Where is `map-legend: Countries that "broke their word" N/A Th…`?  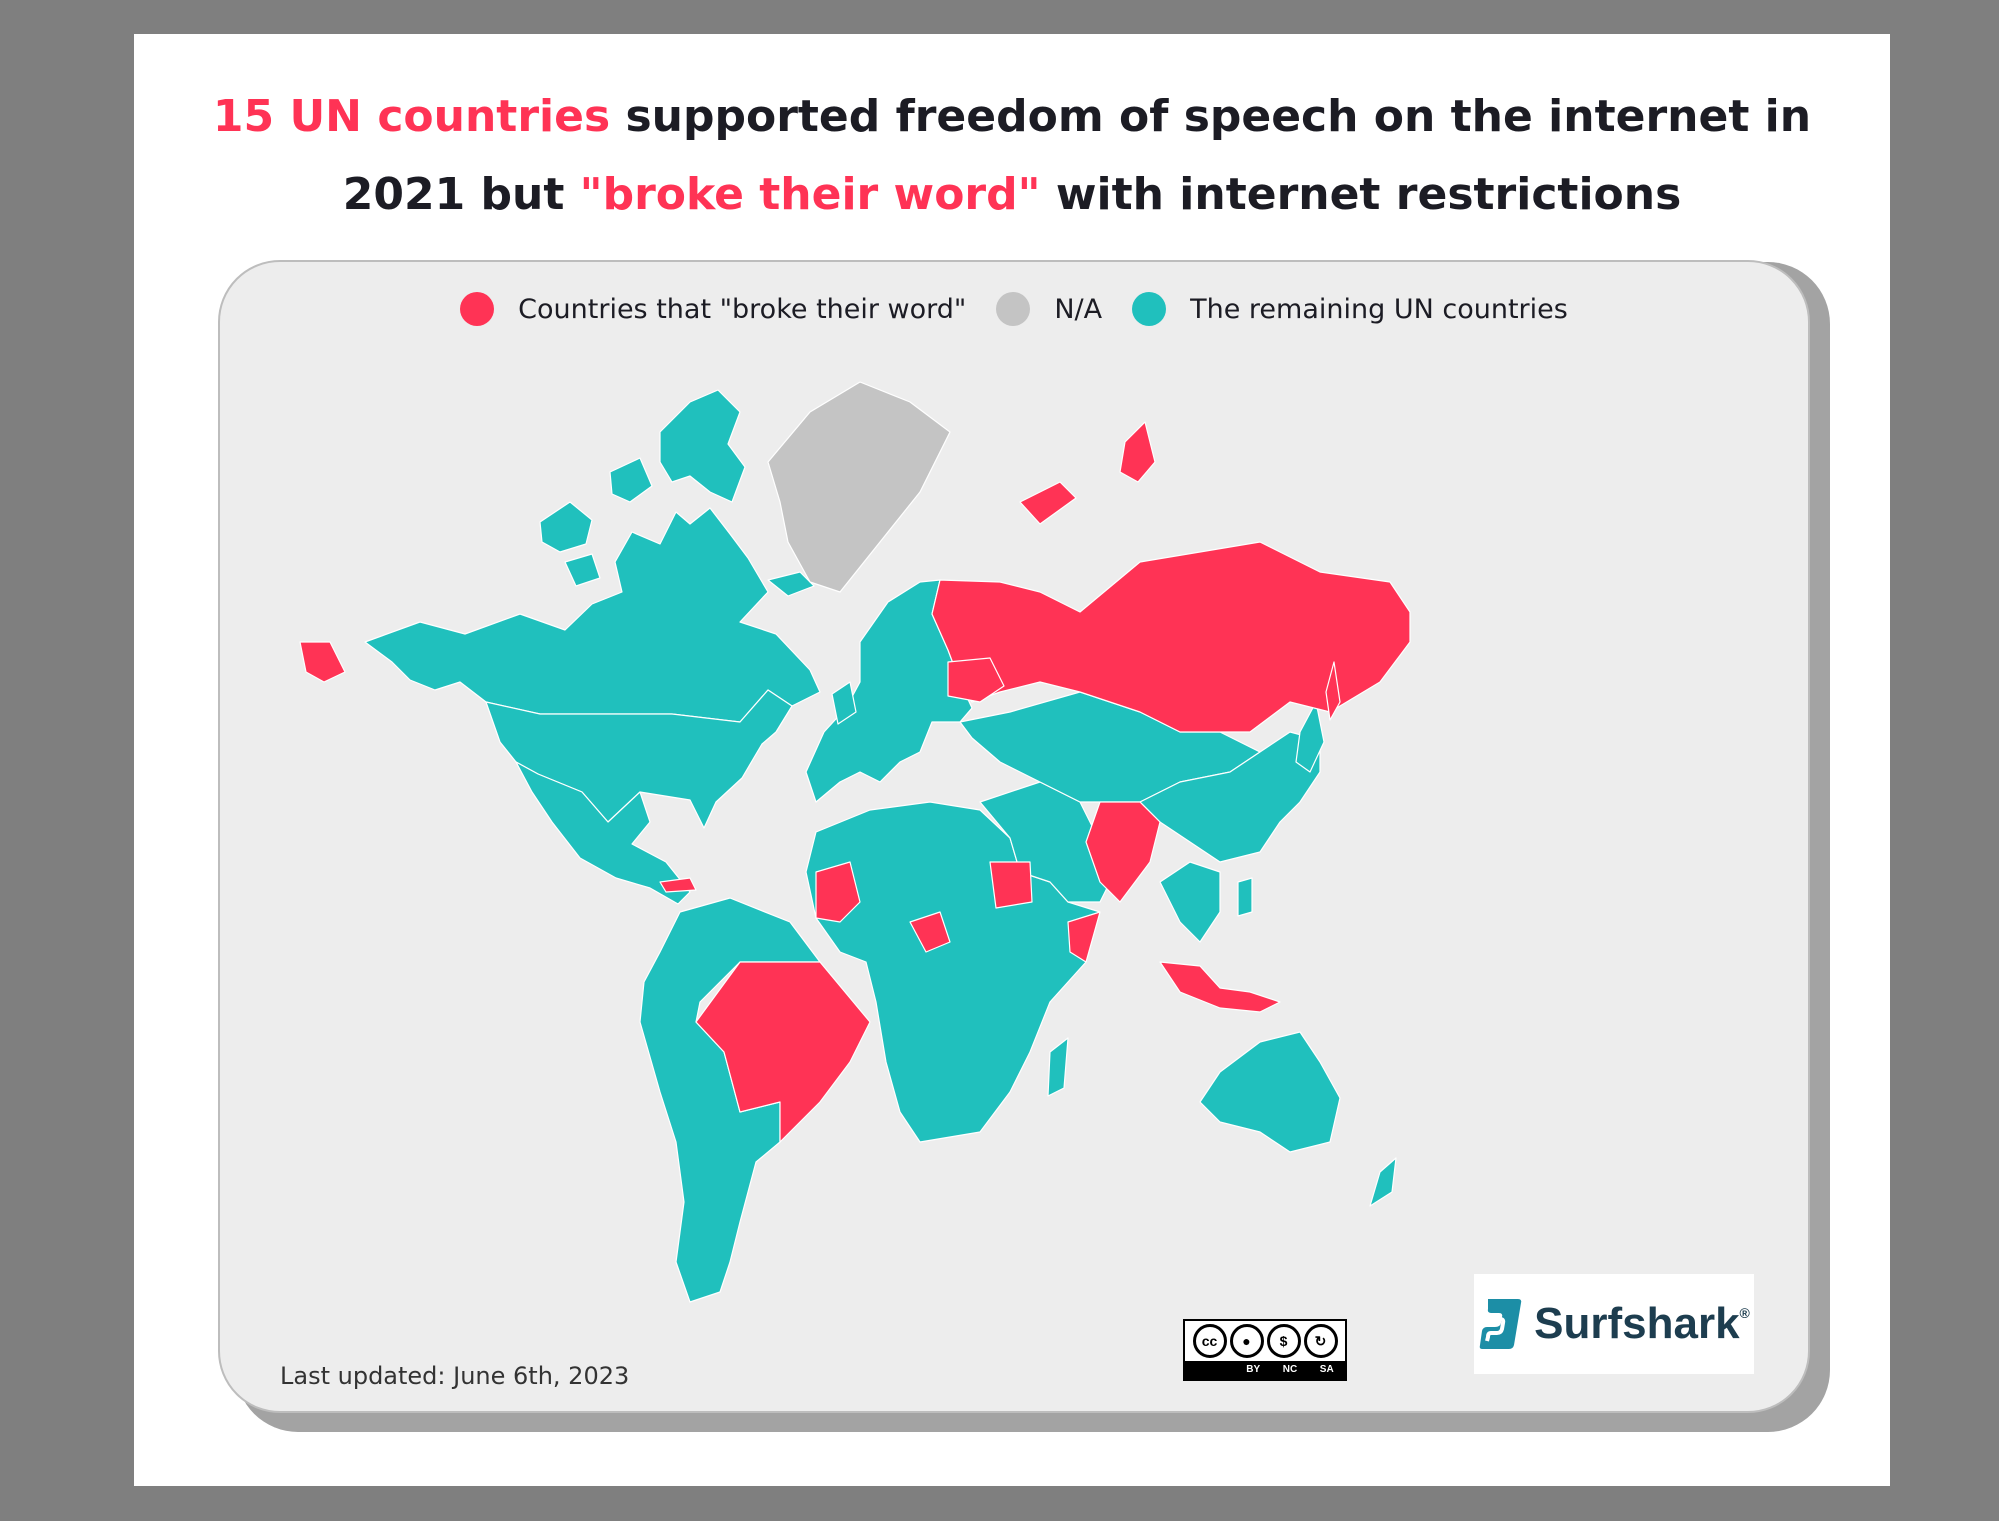 map-legend: Countries that "broke their word" N/A Th… is located at coordinates (1014, 309).